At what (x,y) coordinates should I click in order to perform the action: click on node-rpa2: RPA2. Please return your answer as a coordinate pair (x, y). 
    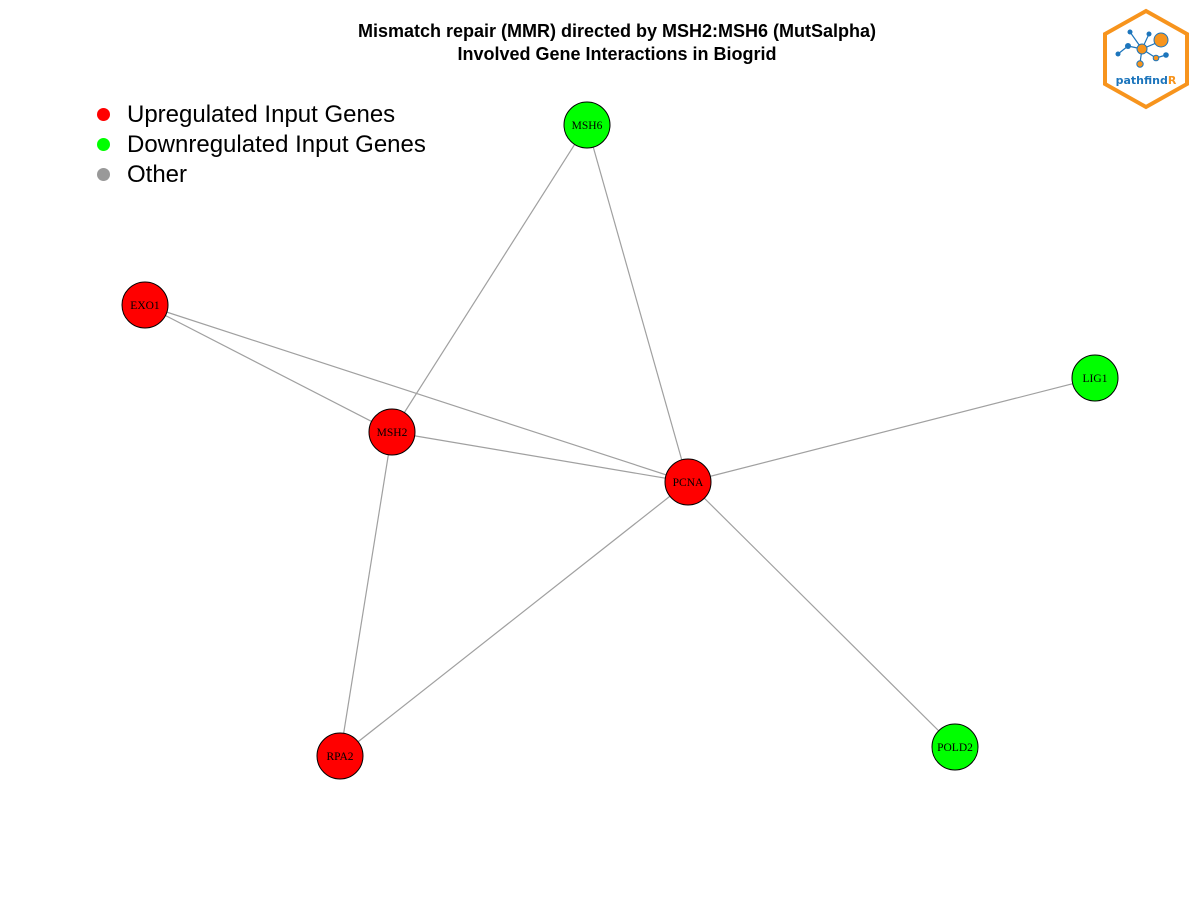
    Looking at the image, I should click on (340, 756).